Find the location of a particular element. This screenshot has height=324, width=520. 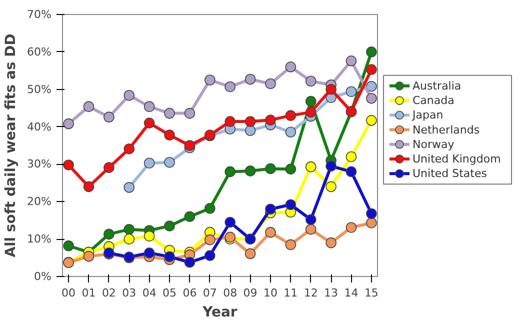

x-tick-label: 04 is located at coordinates (149, 293).